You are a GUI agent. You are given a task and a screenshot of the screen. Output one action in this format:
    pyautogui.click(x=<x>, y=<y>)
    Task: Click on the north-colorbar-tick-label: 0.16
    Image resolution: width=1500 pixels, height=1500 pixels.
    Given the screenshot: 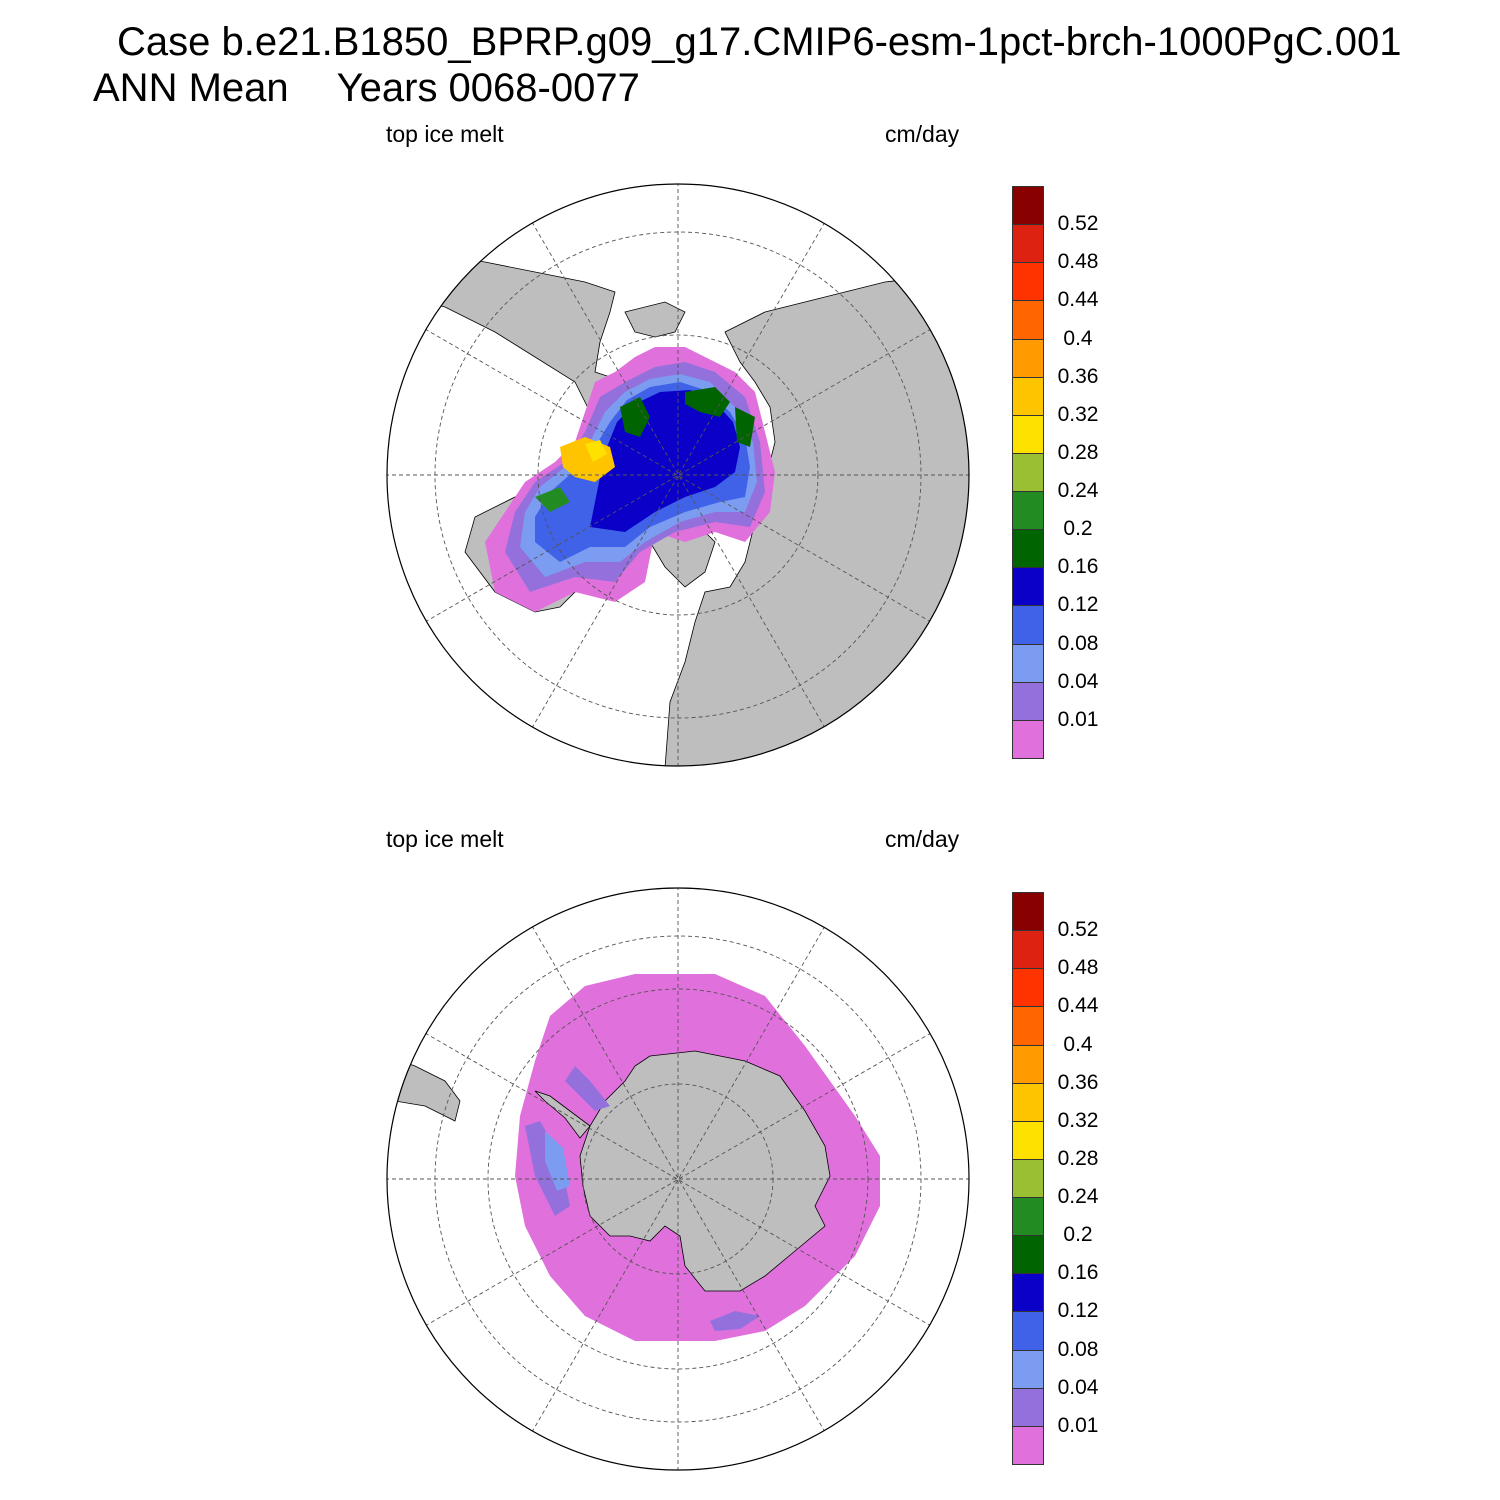 What is the action you would take?
    pyautogui.click(x=1078, y=567)
    